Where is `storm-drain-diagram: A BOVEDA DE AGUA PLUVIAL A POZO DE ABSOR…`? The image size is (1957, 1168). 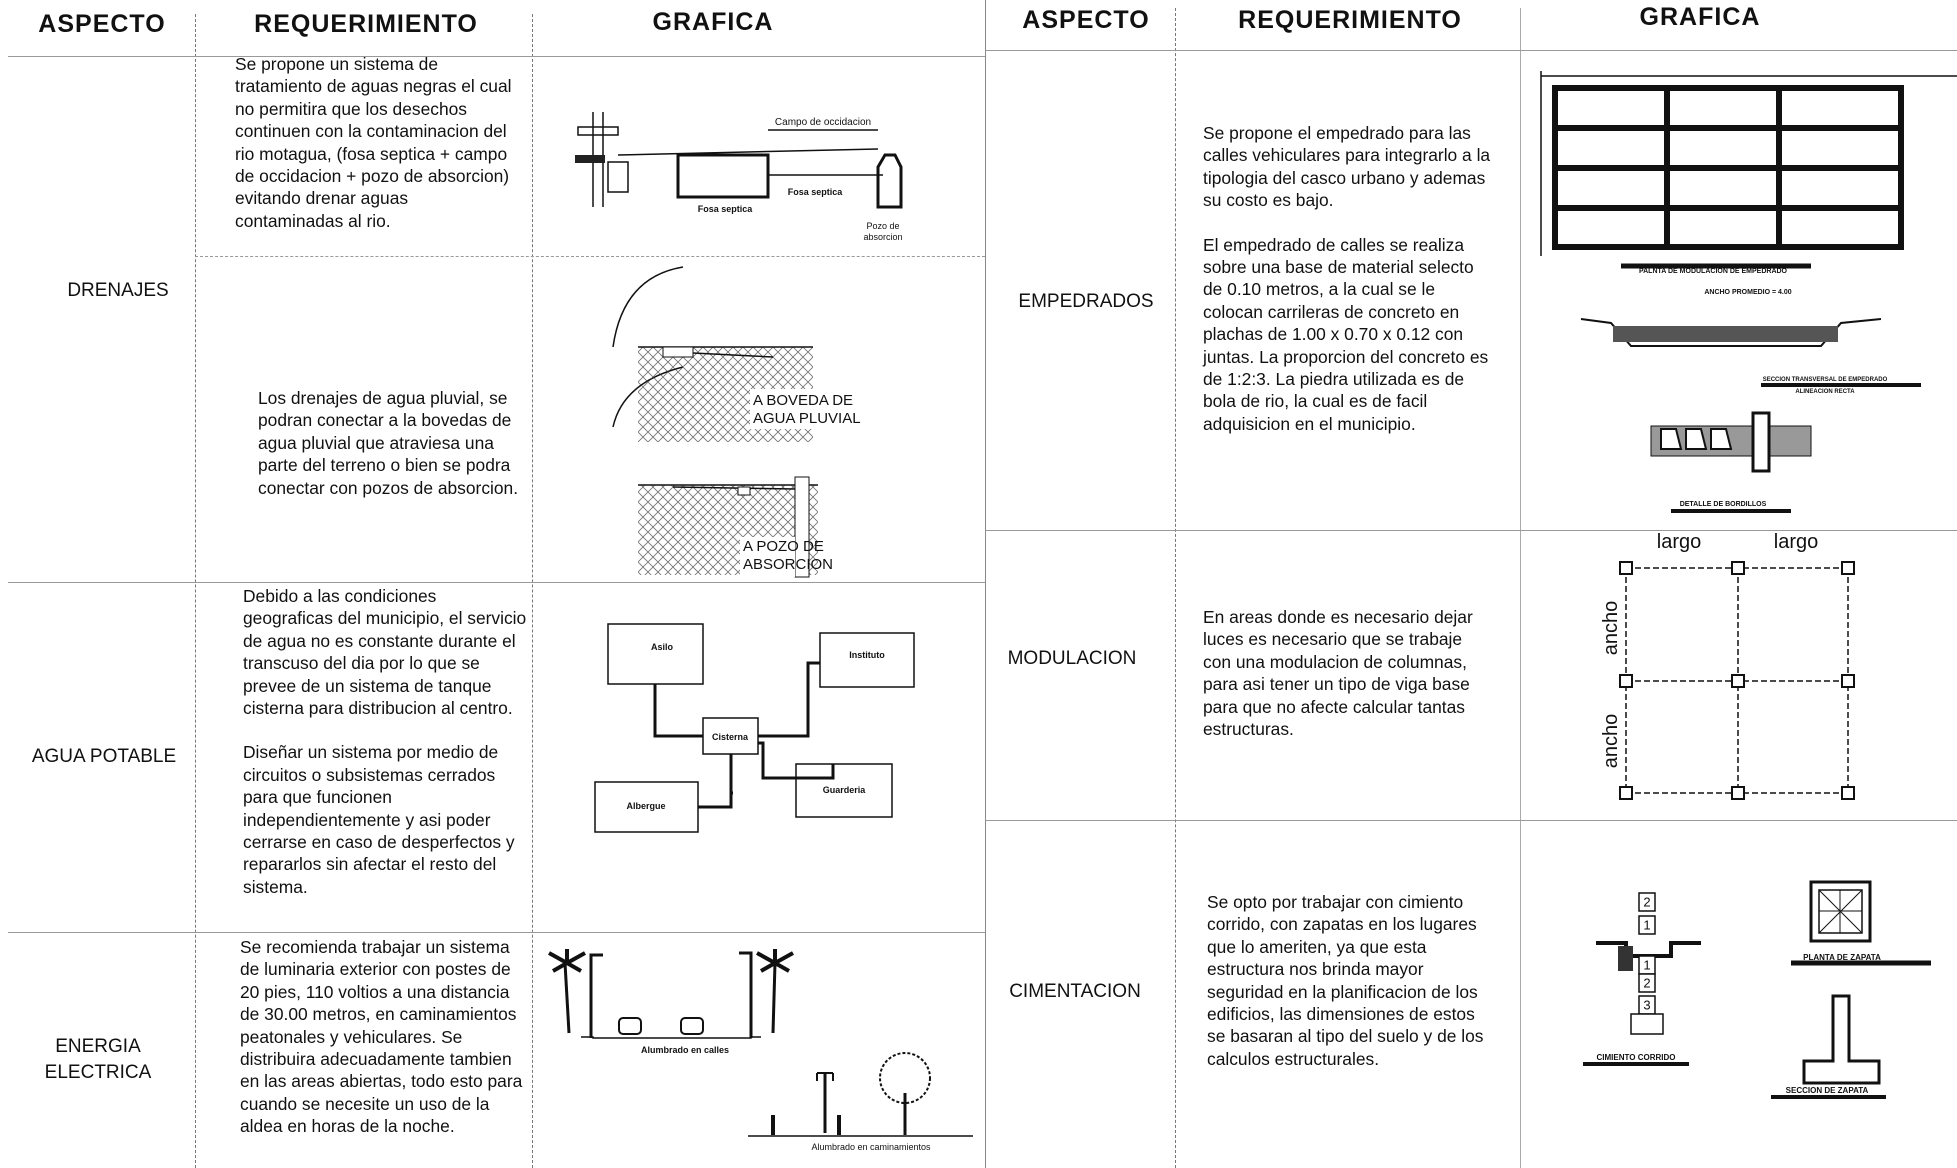
storm-drain-diagram: A BOVEDA DE AGUA PLUVIAL A POZO DE ABSOR… is located at coordinates (741, 422).